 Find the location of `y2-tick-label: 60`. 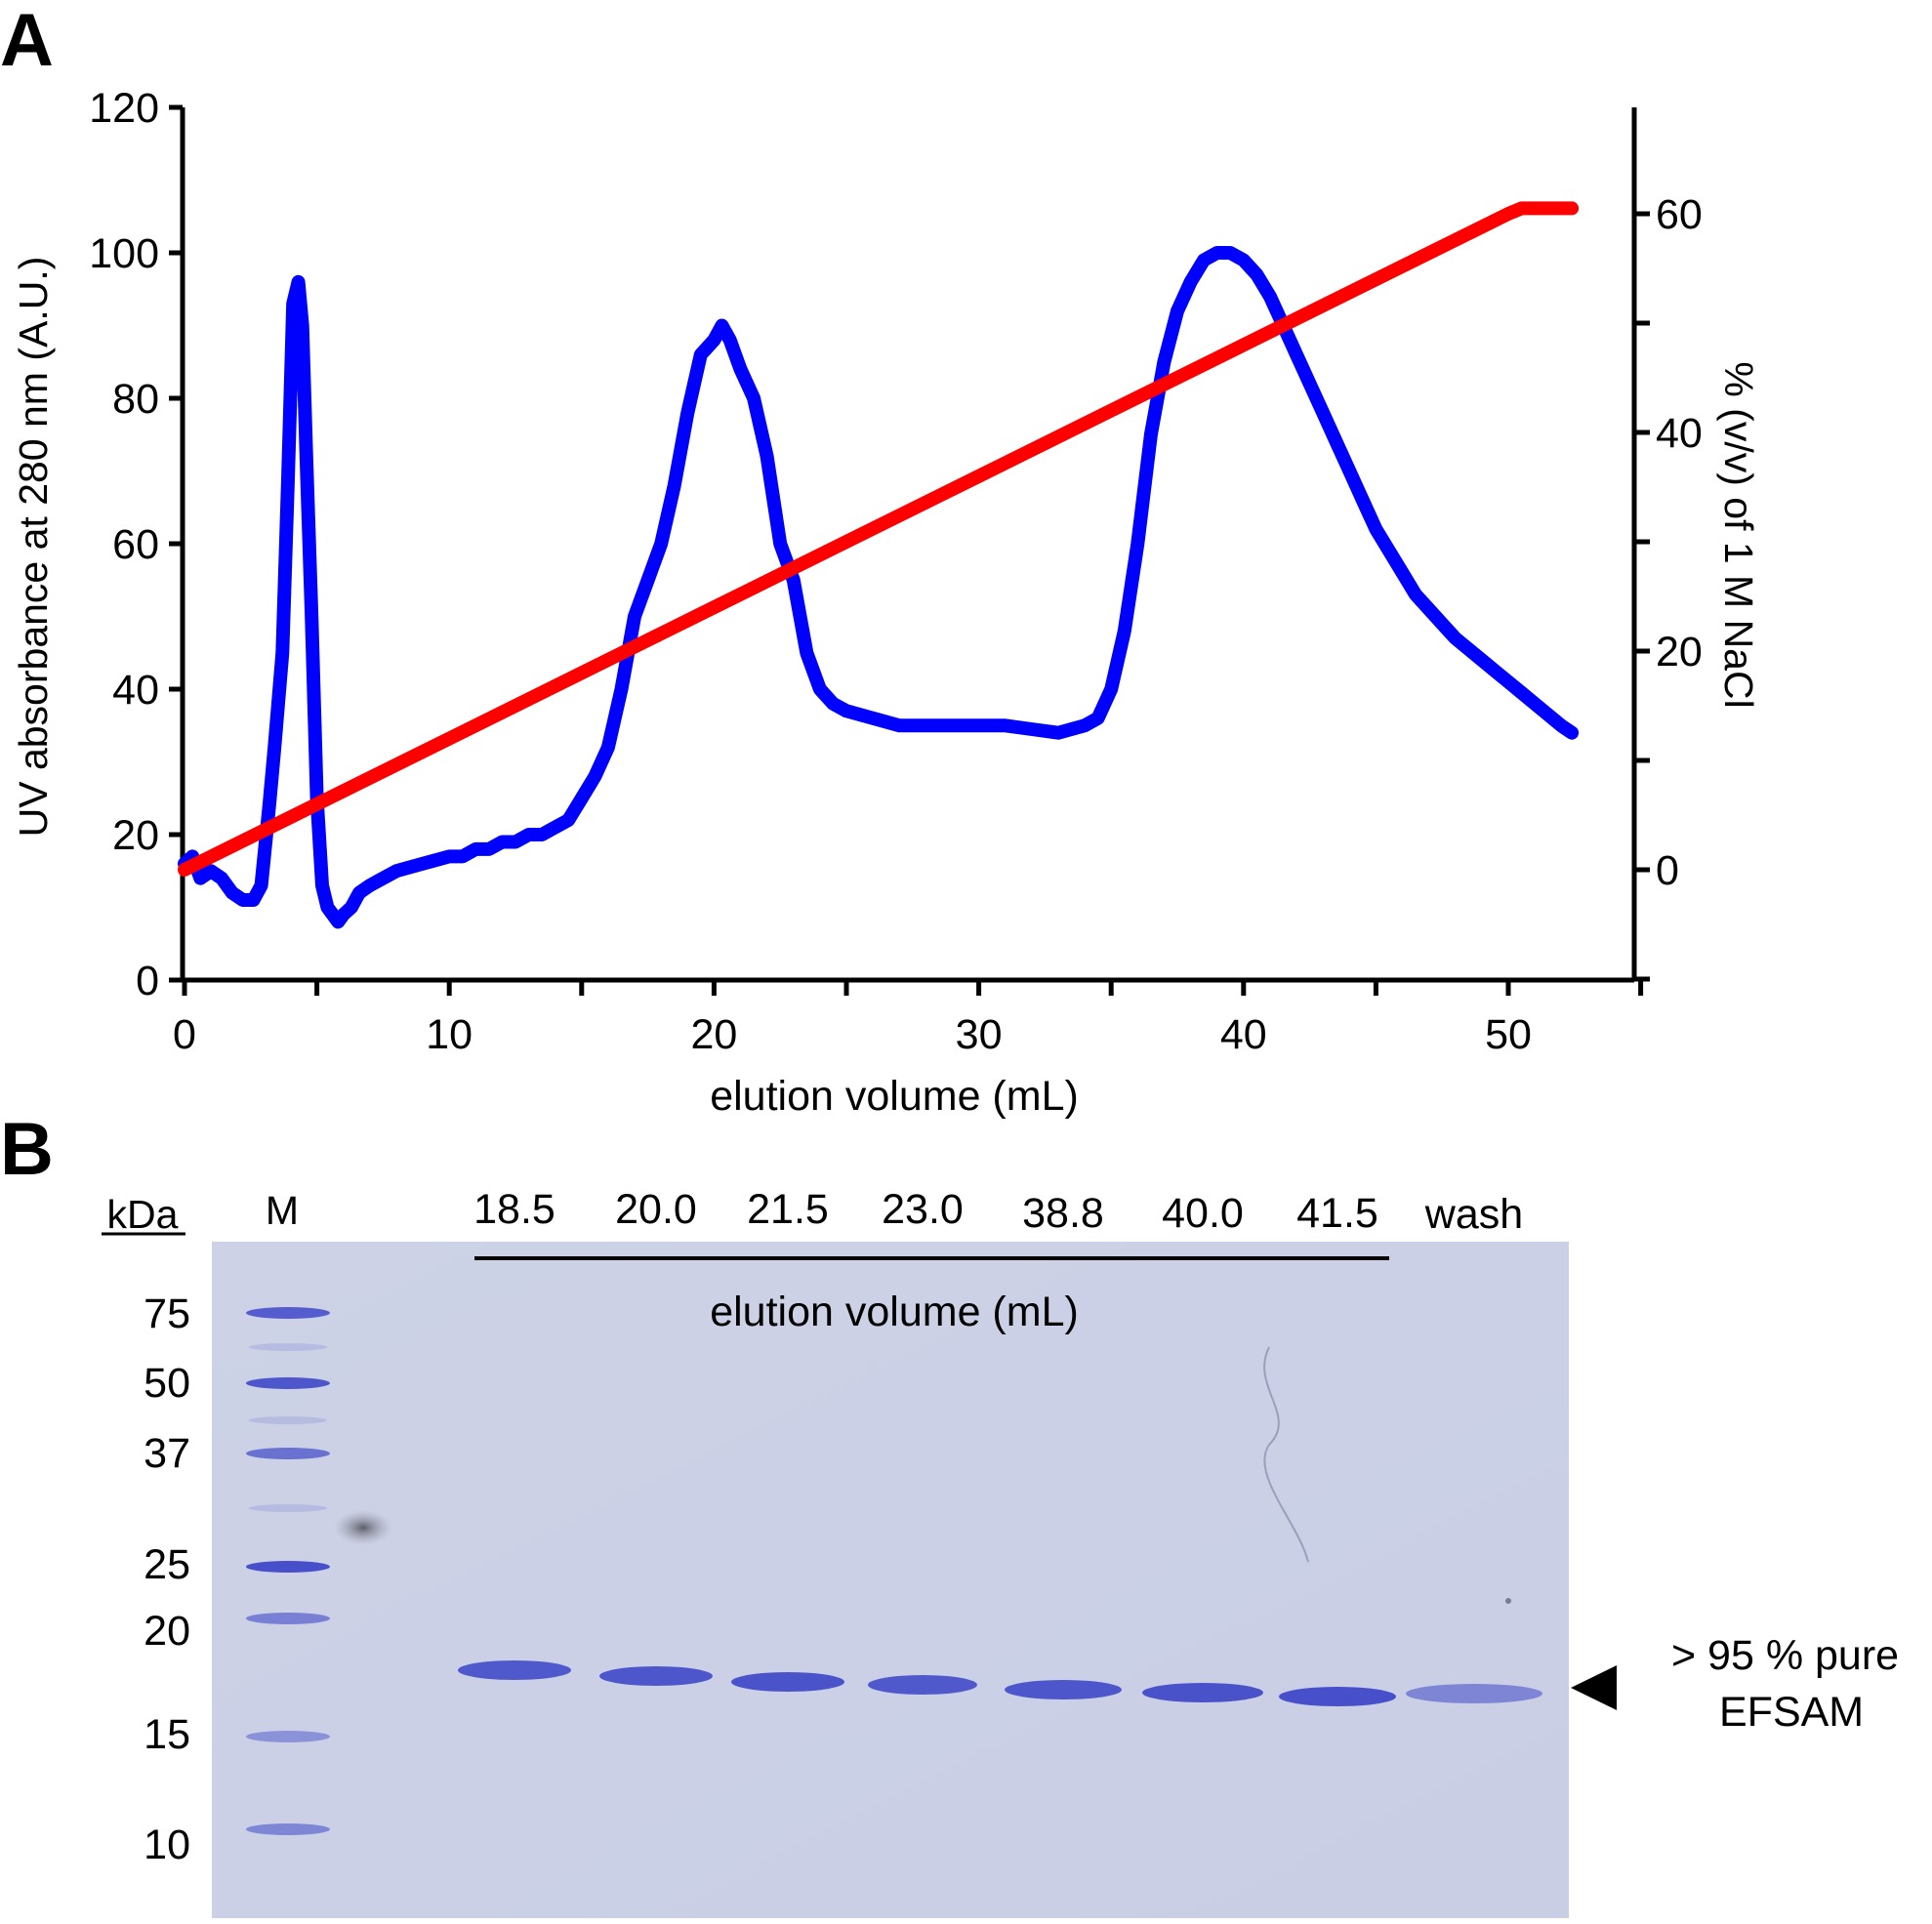

y2-tick-label: 60 is located at coordinates (1679, 214).